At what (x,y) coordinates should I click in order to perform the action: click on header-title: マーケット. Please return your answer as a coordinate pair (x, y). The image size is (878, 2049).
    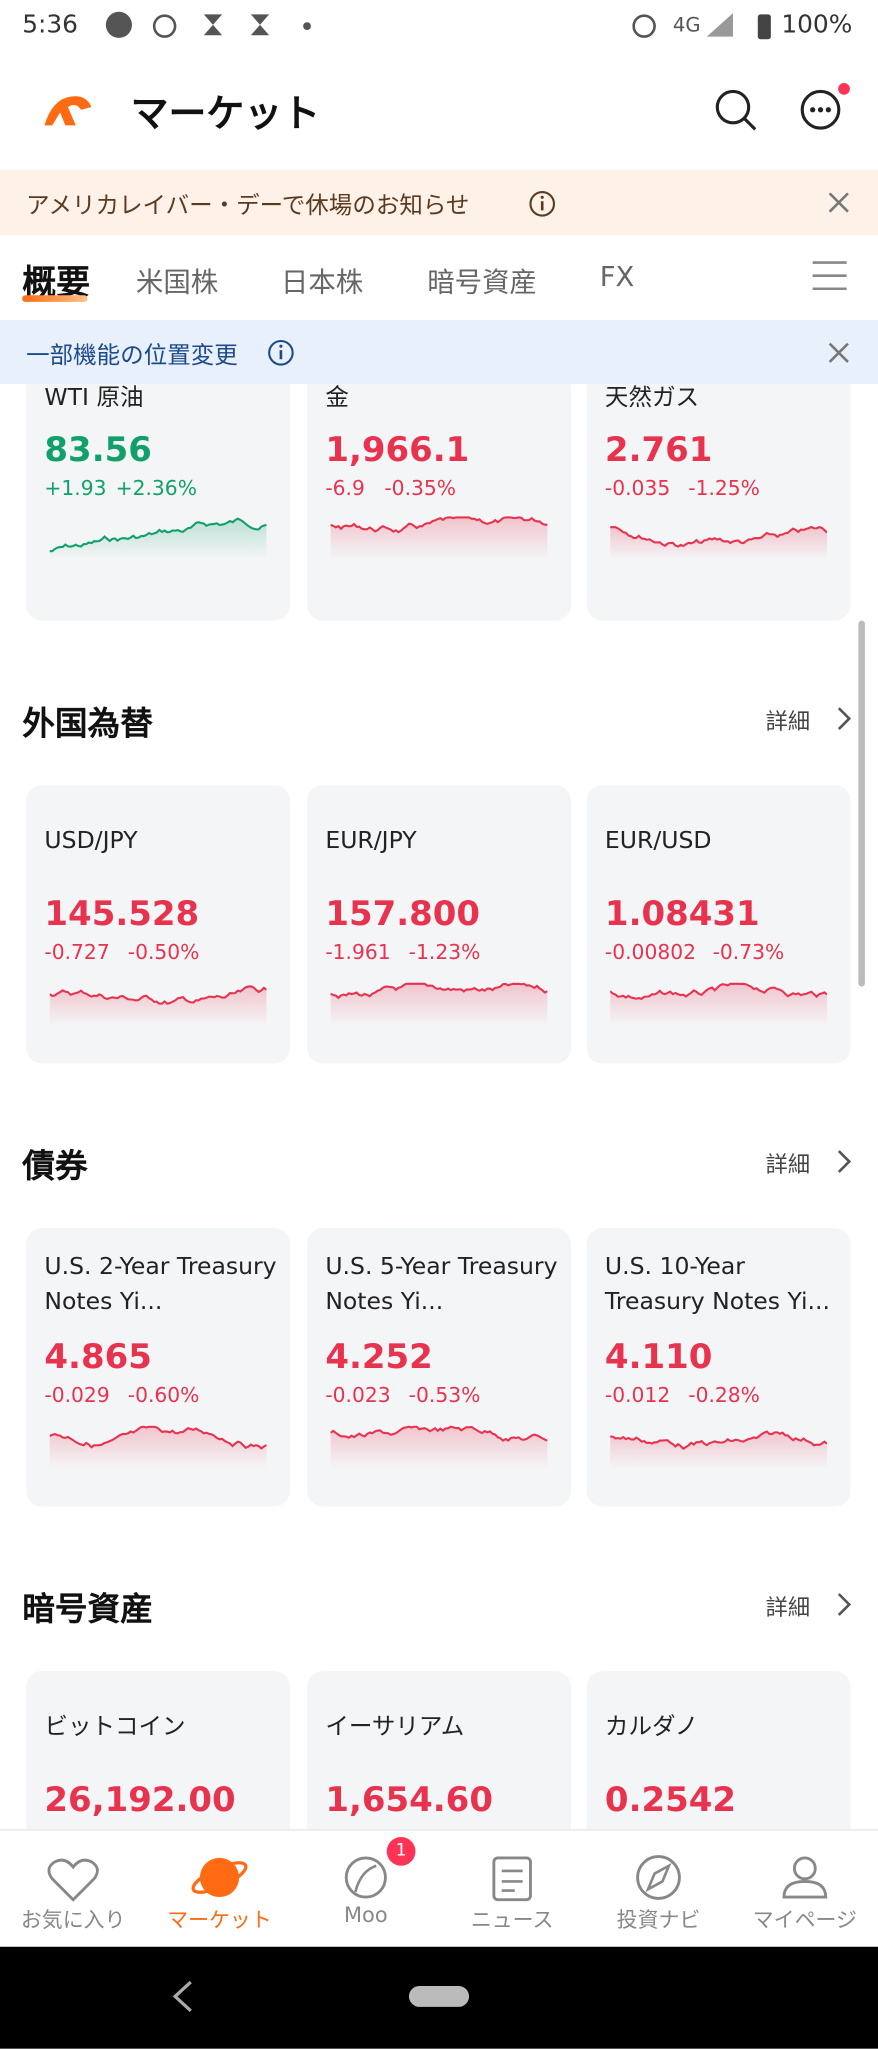
    Looking at the image, I should click on (225, 113).